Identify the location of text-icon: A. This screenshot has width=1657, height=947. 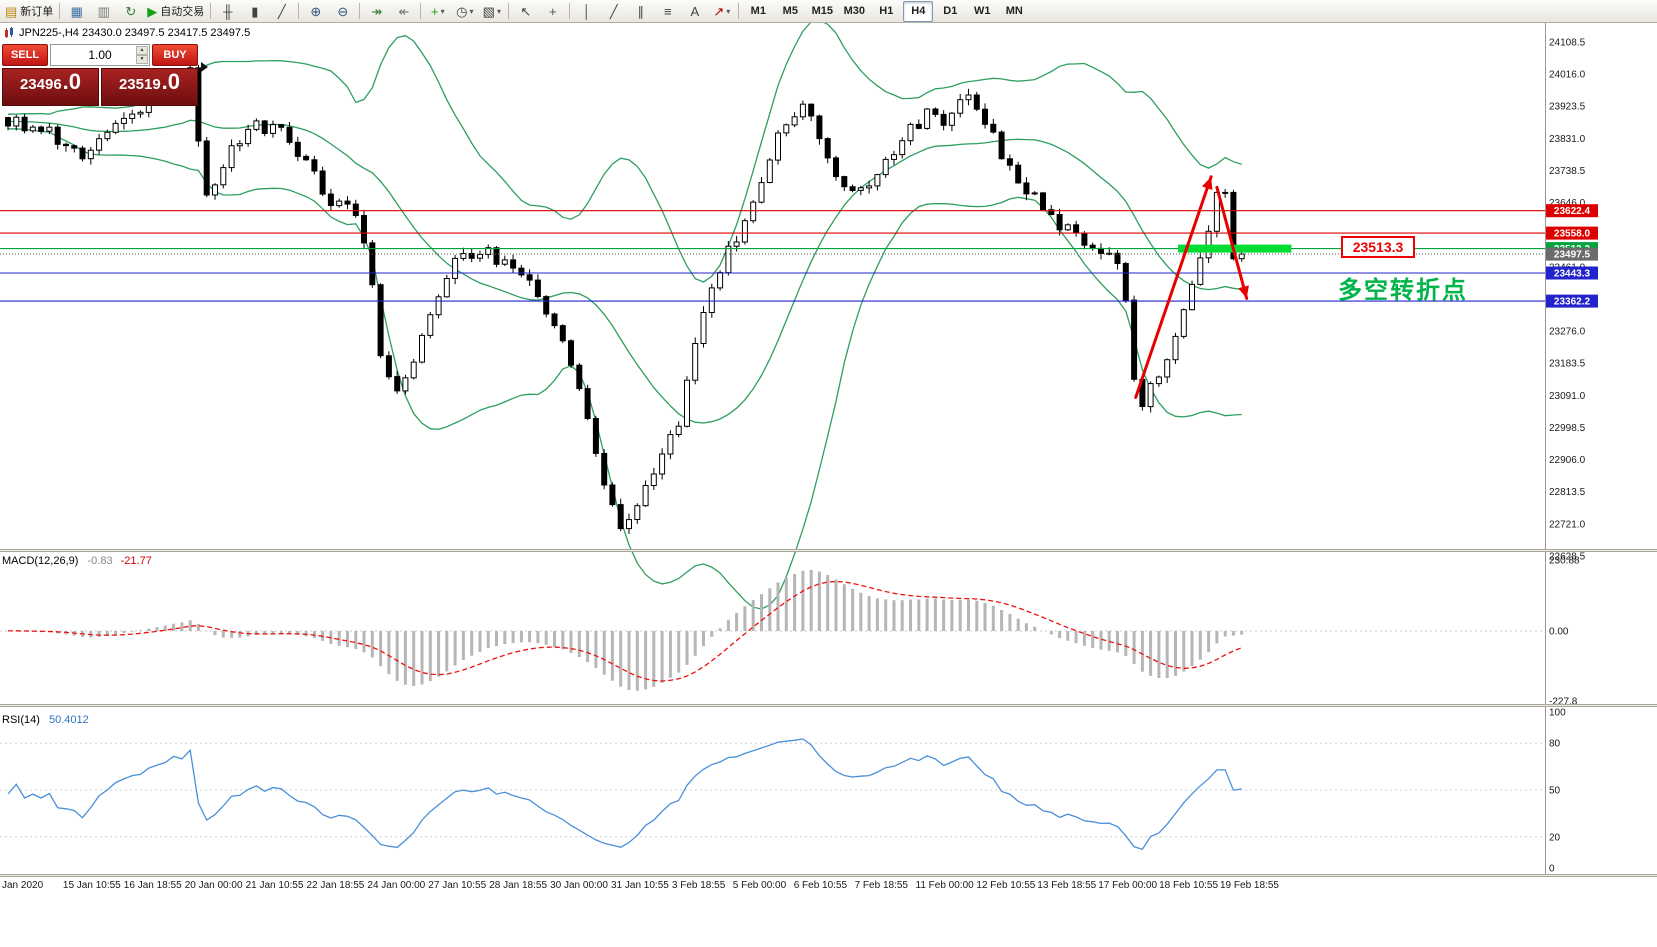
(695, 11).